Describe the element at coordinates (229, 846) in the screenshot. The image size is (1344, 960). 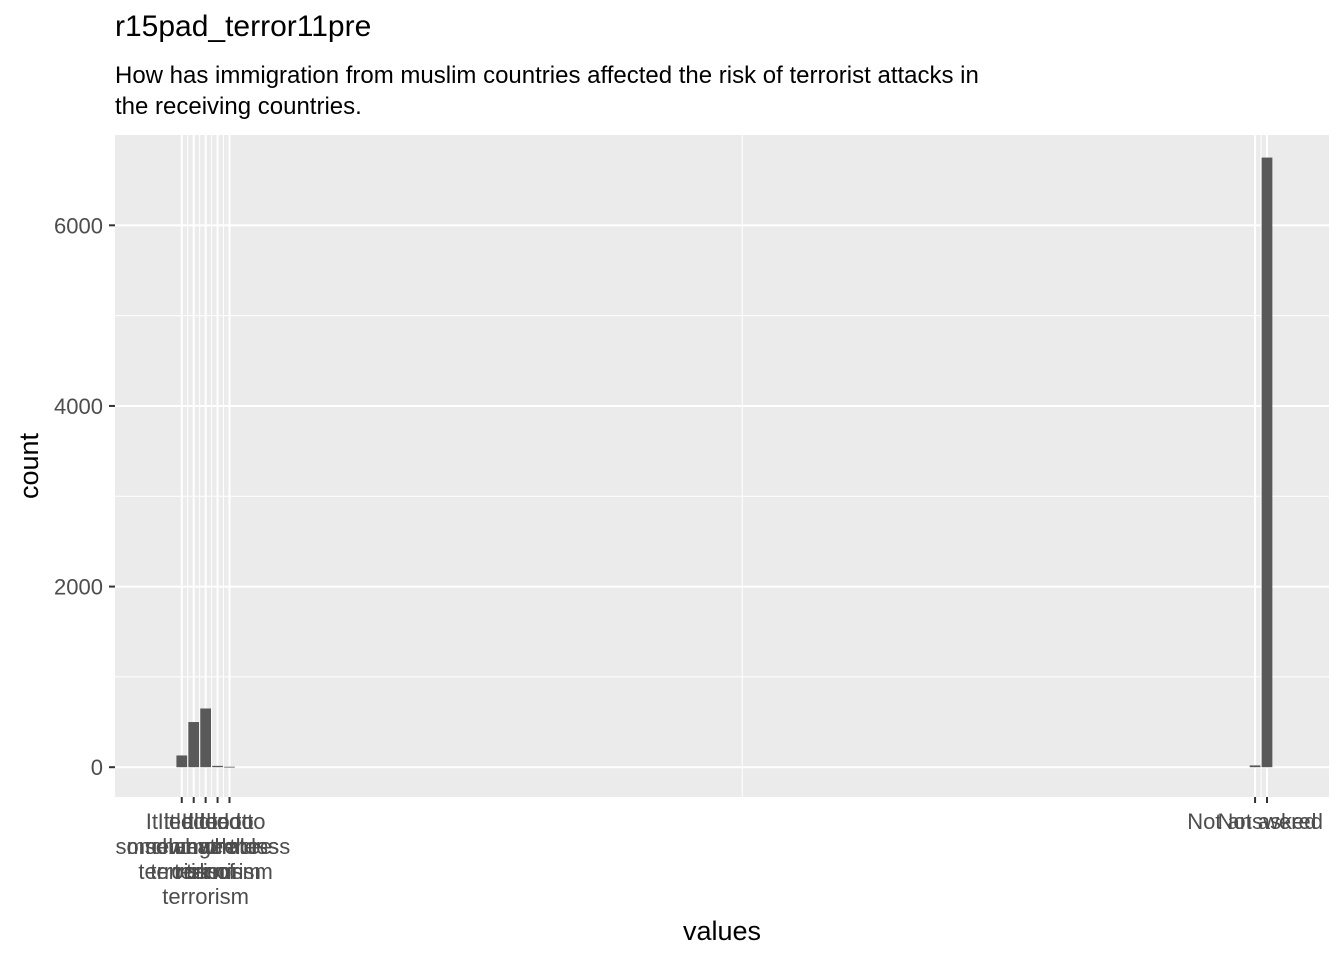
I see `x-tick-label: It led to much less terrorism` at that location.